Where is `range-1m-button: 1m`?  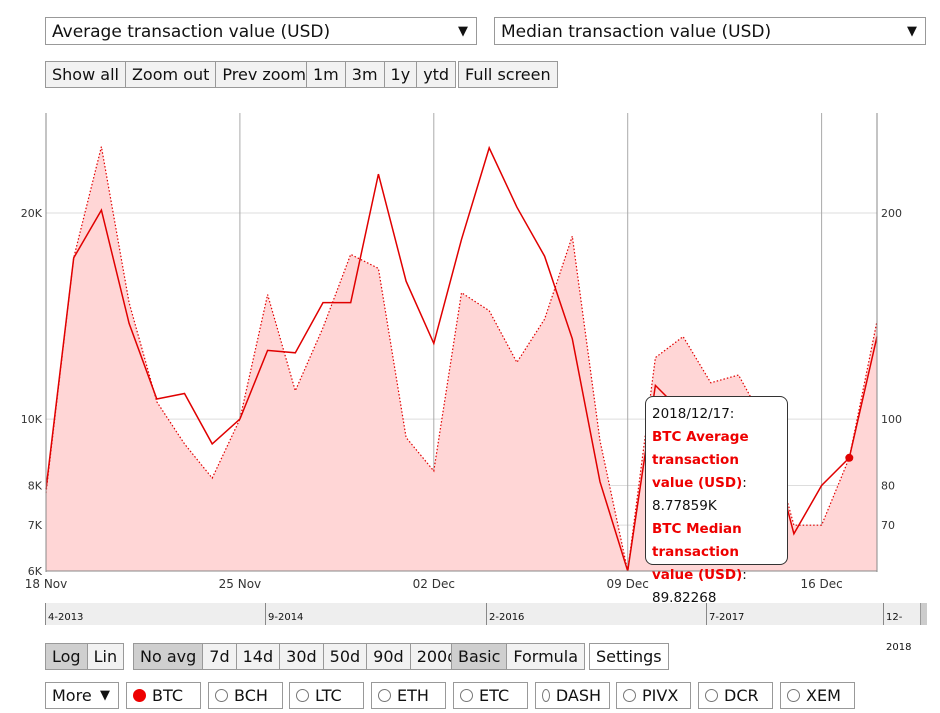
range-1m-button: 1m is located at coordinates (326, 74).